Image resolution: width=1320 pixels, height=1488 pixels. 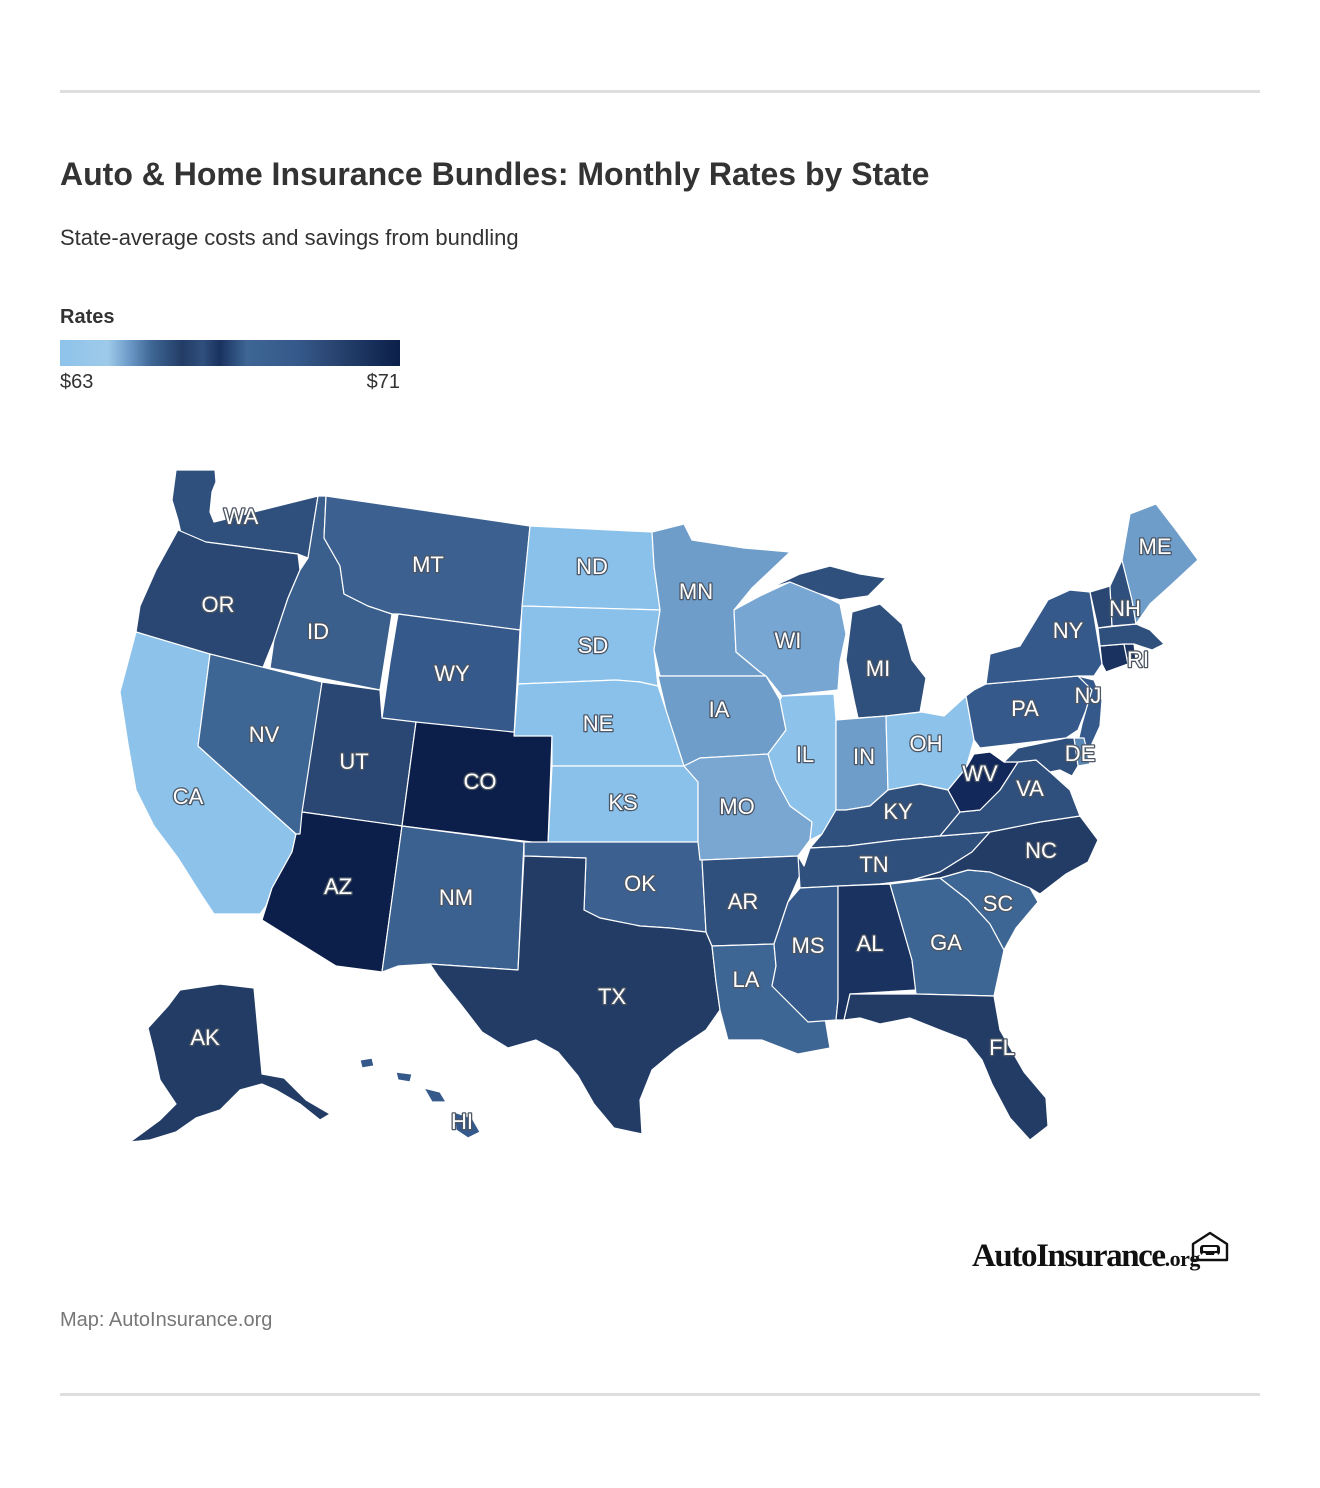 I want to click on state-label-fl: FL, so click(x=1002, y=1047).